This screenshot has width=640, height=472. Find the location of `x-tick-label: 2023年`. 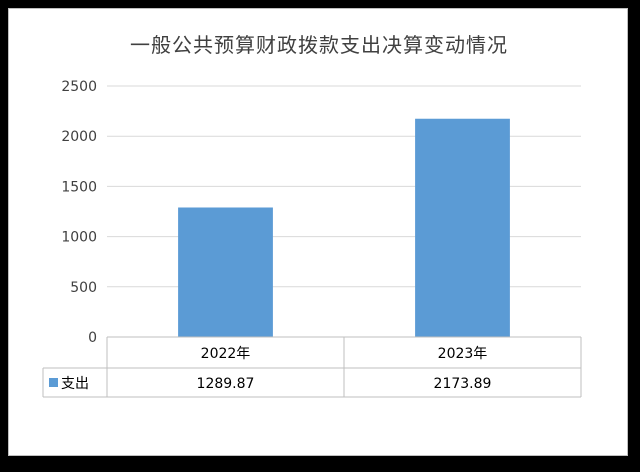

x-tick-label: 2023年 is located at coordinates (463, 354).